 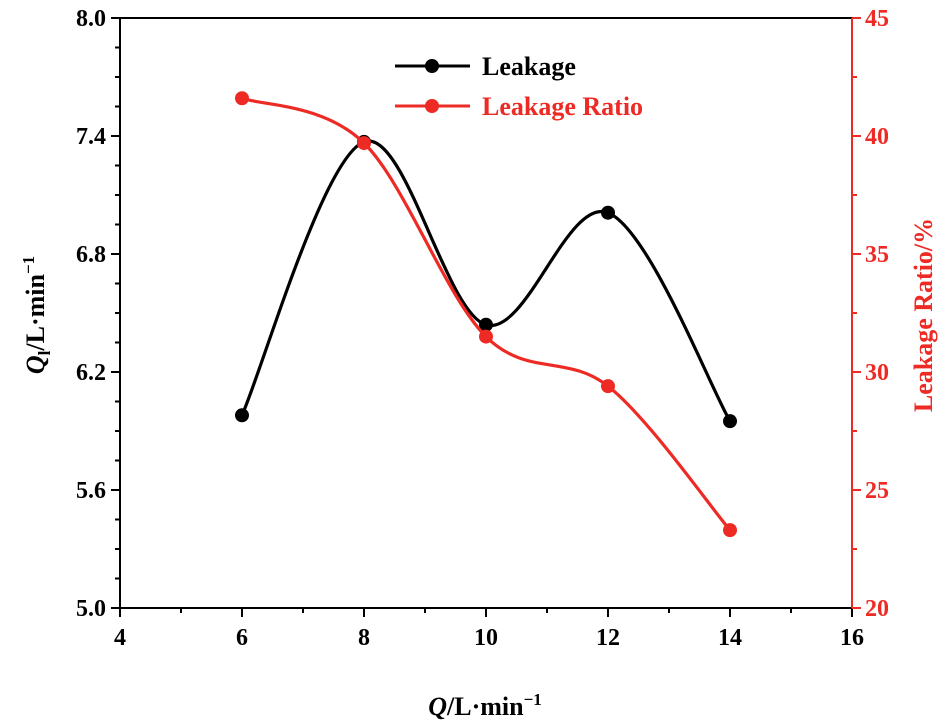 What do you see at coordinates (533, 699) in the screenshot?
I see `x-axis-title-exp: −1` at bounding box center [533, 699].